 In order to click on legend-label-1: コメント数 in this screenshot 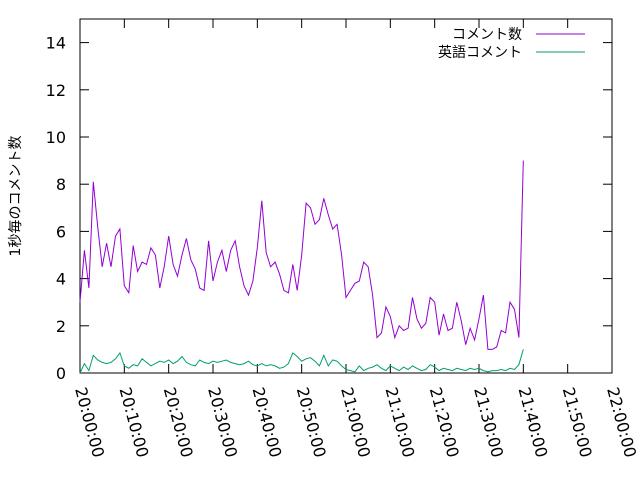, I will do `click(487, 35)`.